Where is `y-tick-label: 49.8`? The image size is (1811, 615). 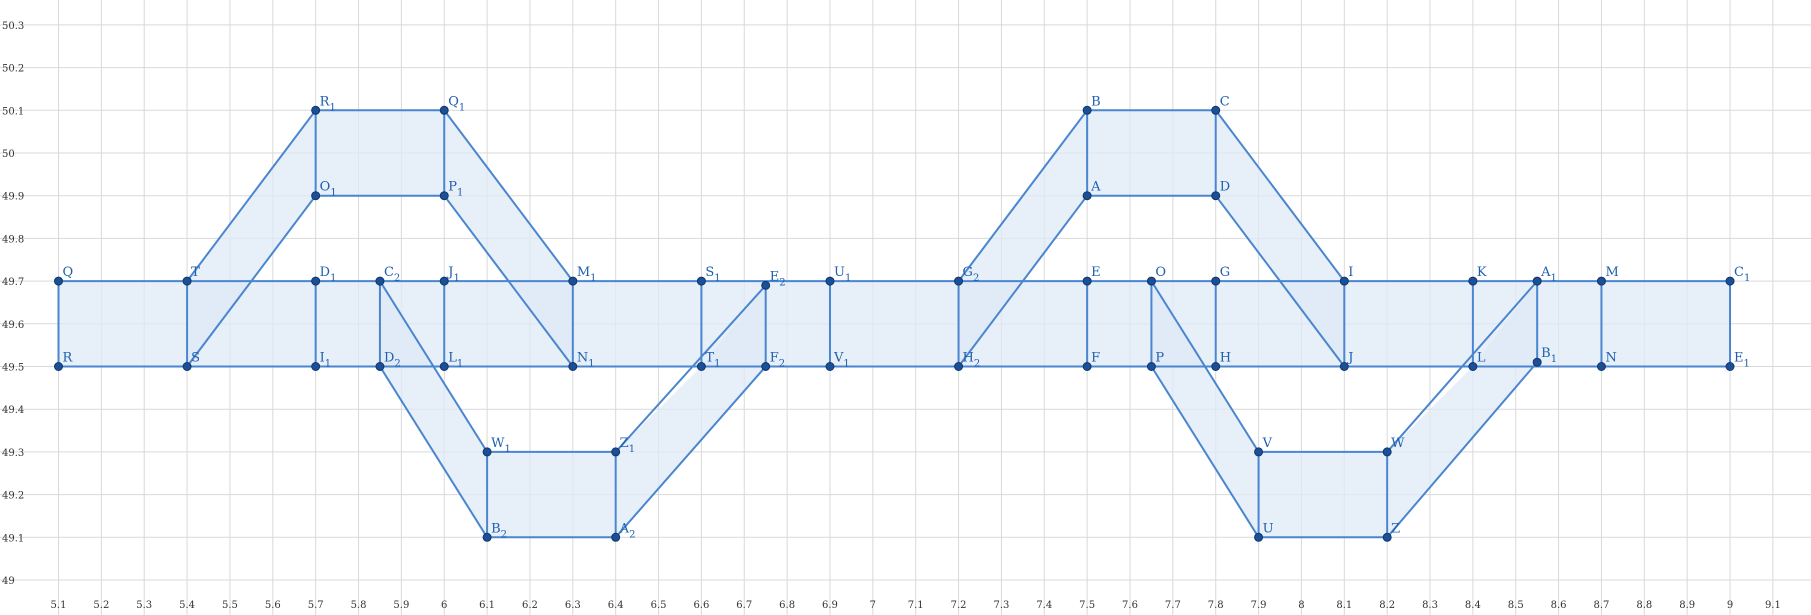
y-tick-label: 49.8 is located at coordinates (13, 239).